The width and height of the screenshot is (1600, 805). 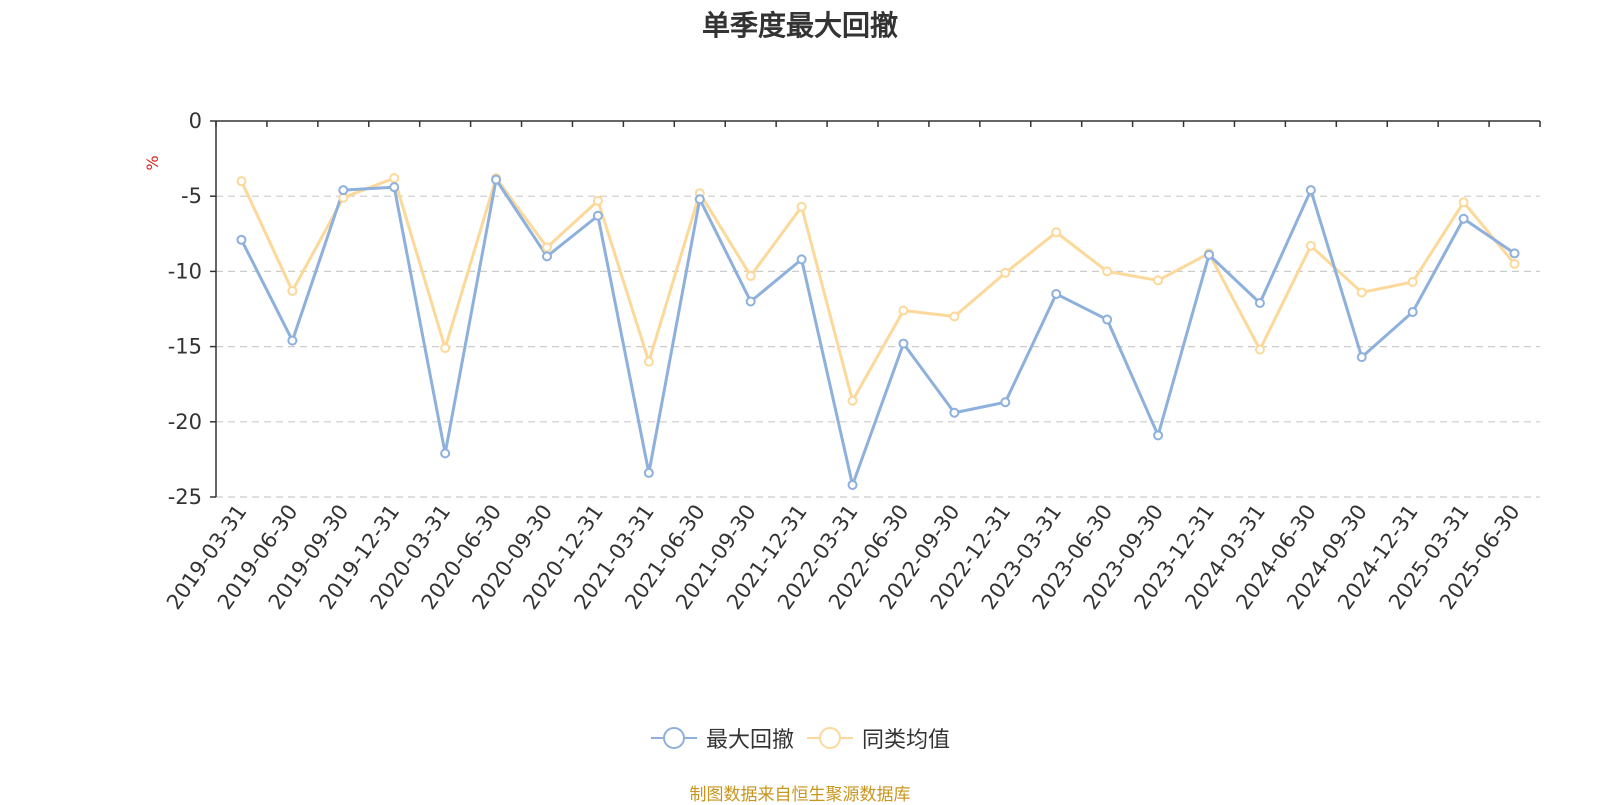 I want to click on chart-title: 单季度最大回撤, so click(x=799, y=25).